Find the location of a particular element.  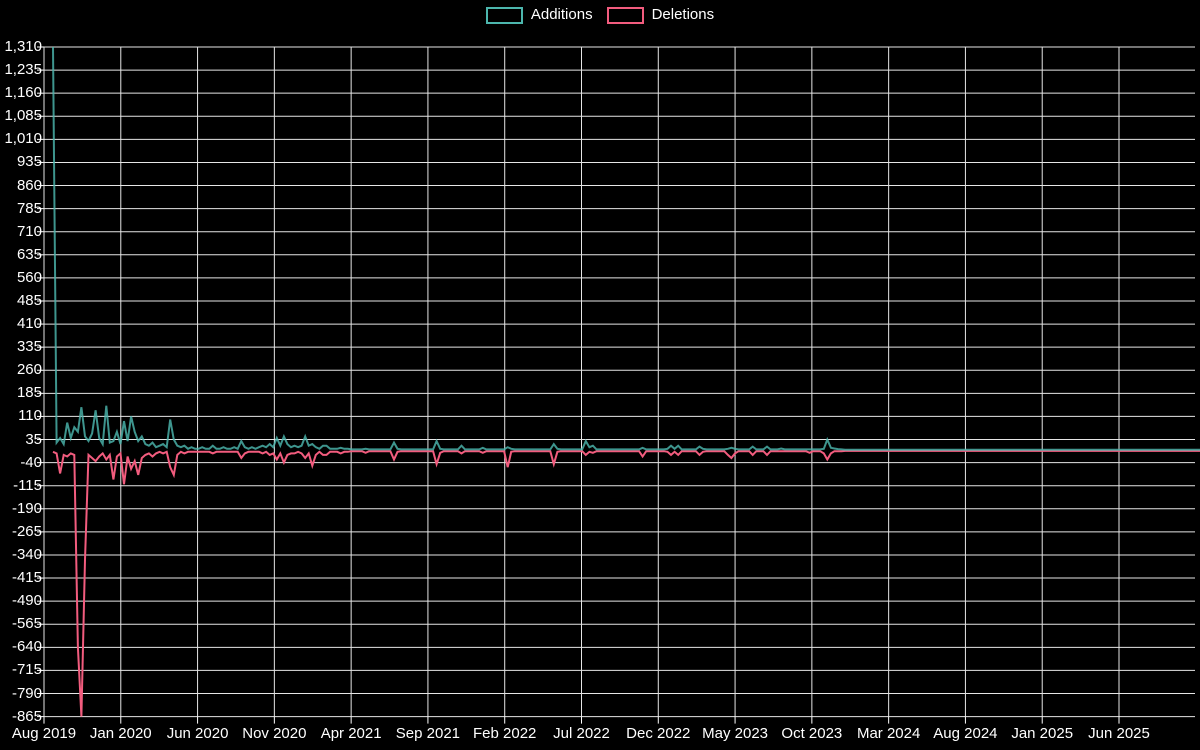

legend-label-deletions: Deletions is located at coordinates (683, 14).